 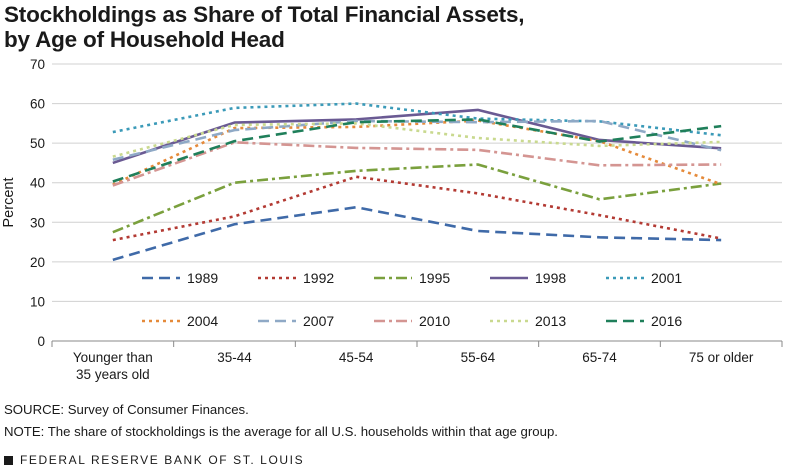 I want to click on x-tick-label-line: 55-64, so click(x=478, y=357).